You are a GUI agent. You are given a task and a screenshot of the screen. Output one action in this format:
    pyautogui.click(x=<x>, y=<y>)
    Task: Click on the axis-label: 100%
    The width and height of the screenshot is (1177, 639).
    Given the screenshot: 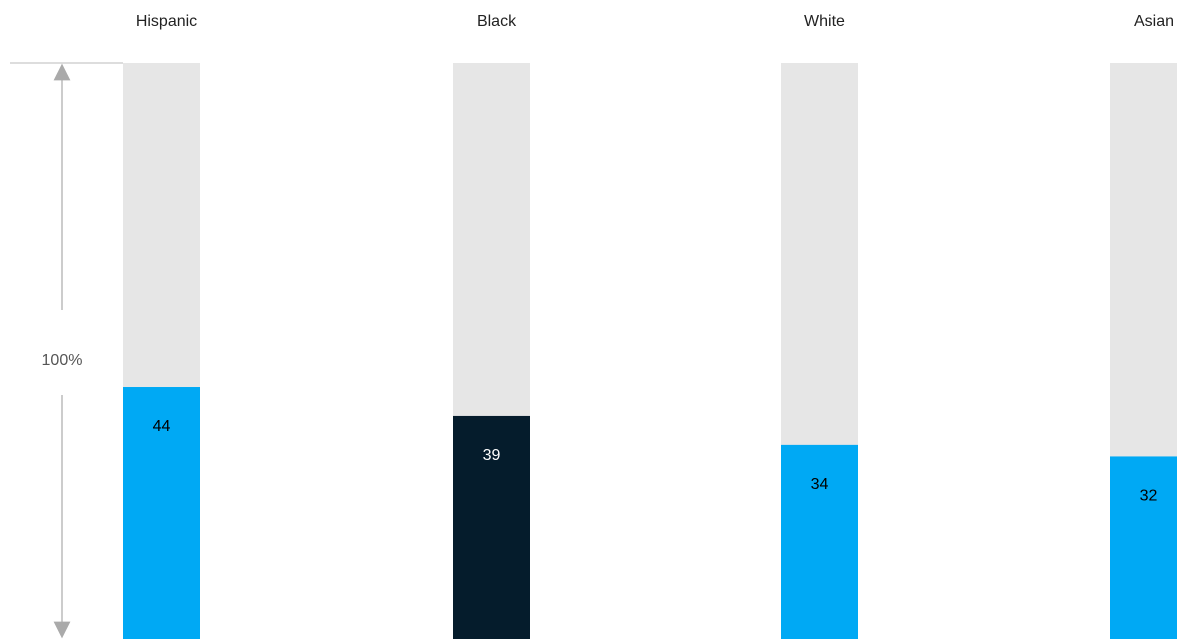 What is the action you would take?
    pyautogui.click(x=62, y=360)
    